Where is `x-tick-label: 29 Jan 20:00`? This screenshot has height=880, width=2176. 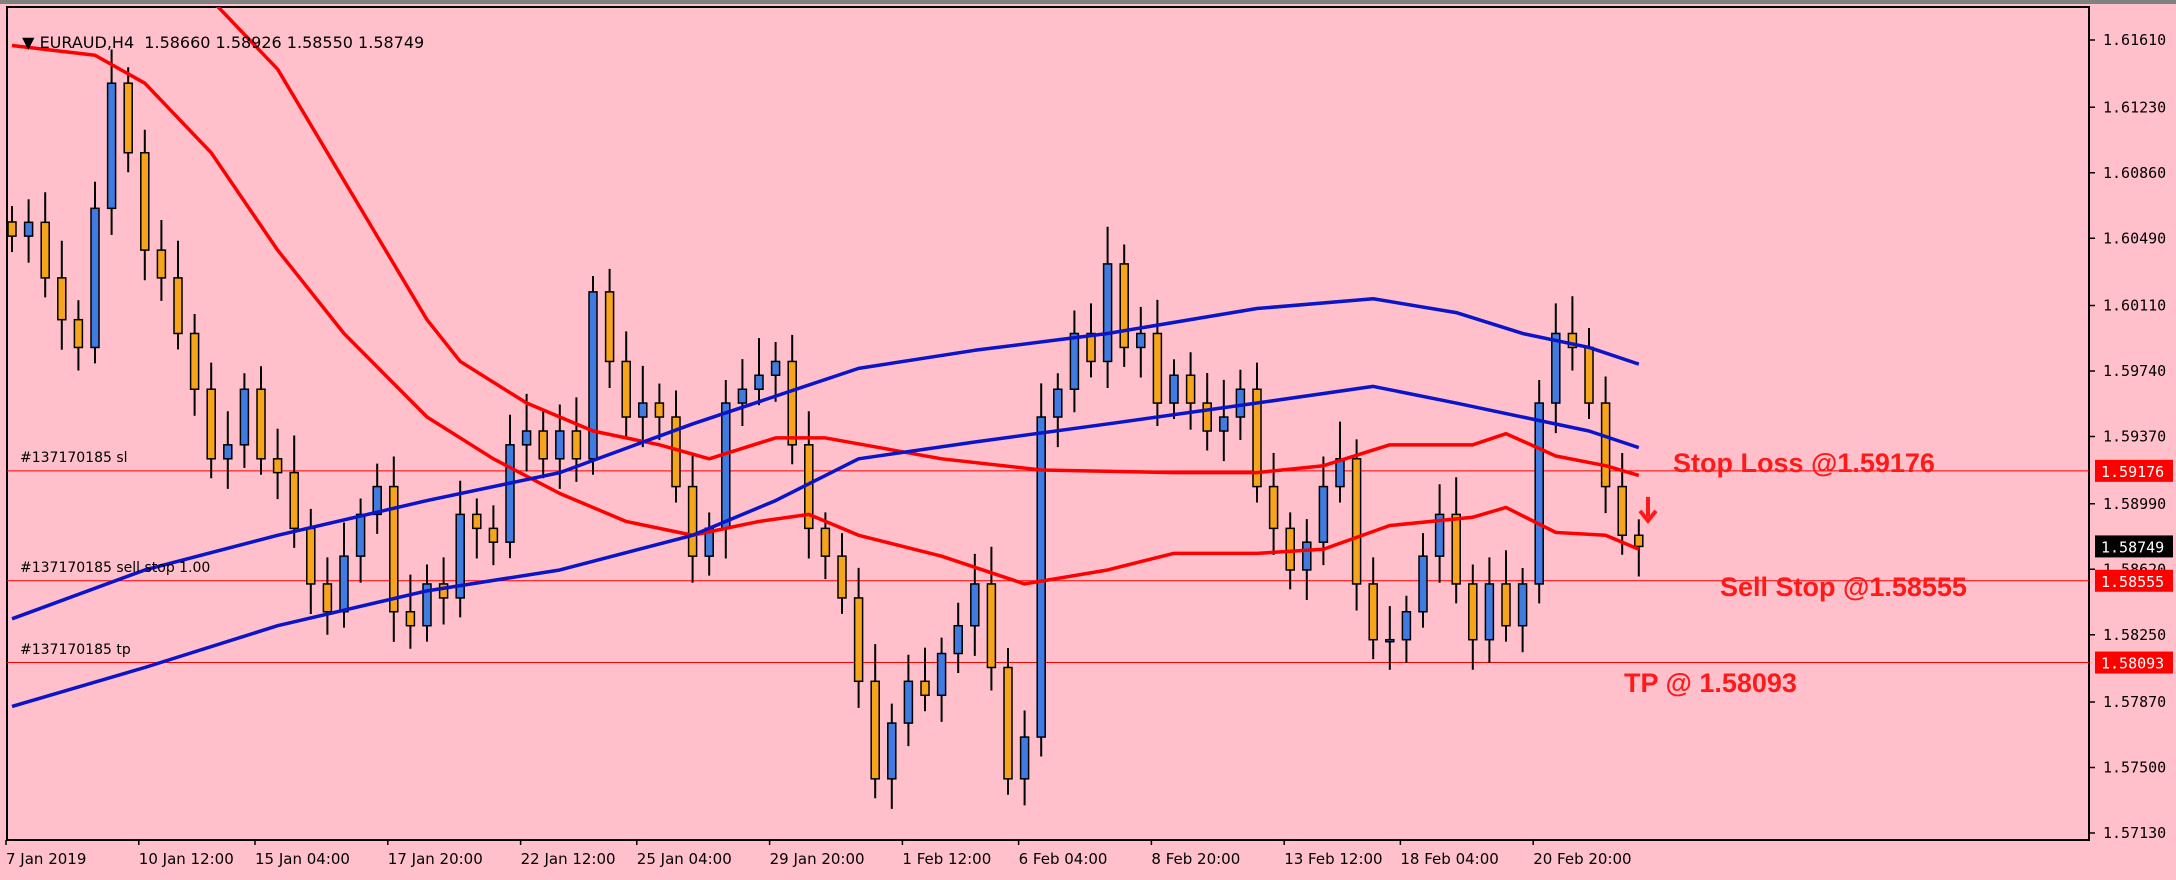
x-tick-label: 29 Jan 20:00 is located at coordinates (817, 859).